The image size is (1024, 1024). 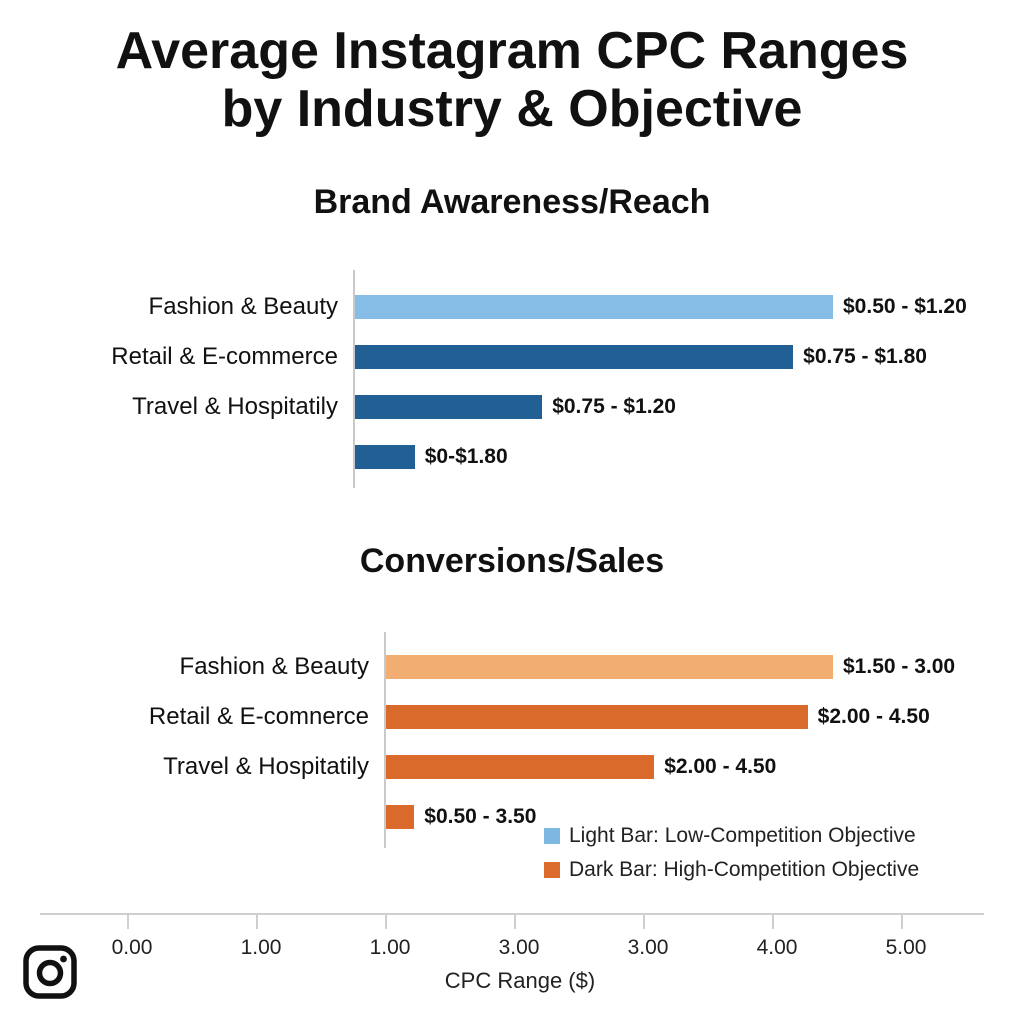 I want to click on awareness-row: $0-$1.80, so click(x=512, y=457).